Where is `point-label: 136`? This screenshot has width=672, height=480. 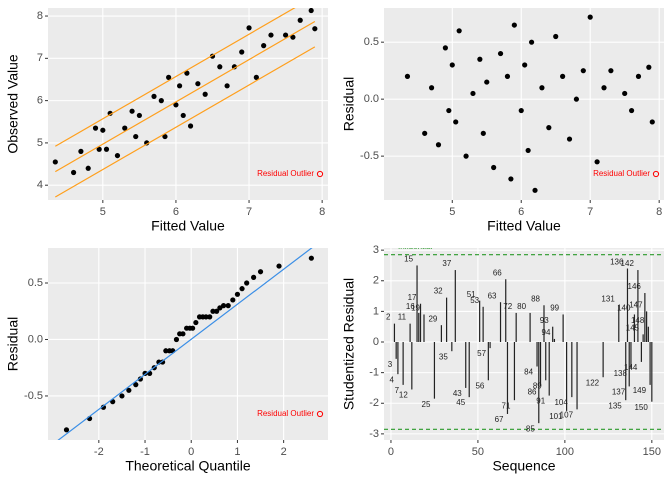 point-label: 136 is located at coordinates (617, 262).